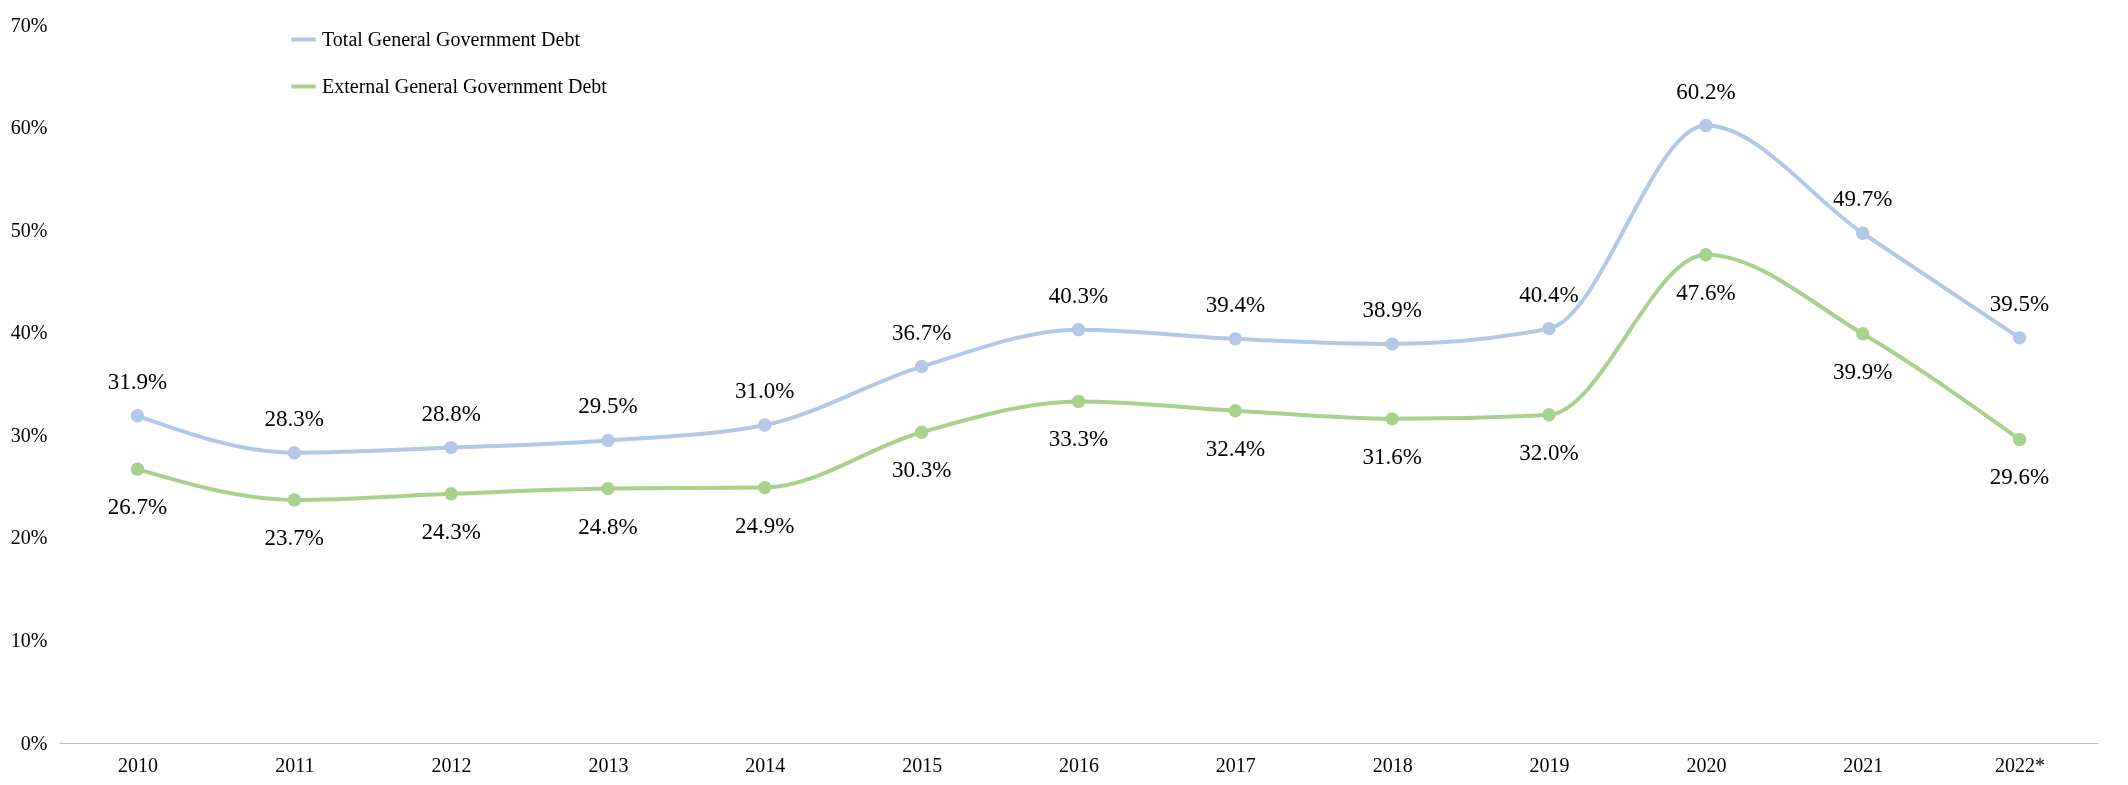 The image size is (2128, 785). What do you see at coordinates (1235, 764) in the screenshot?
I see `x-tick-label: 2017` at bounding box center [1235, 764].